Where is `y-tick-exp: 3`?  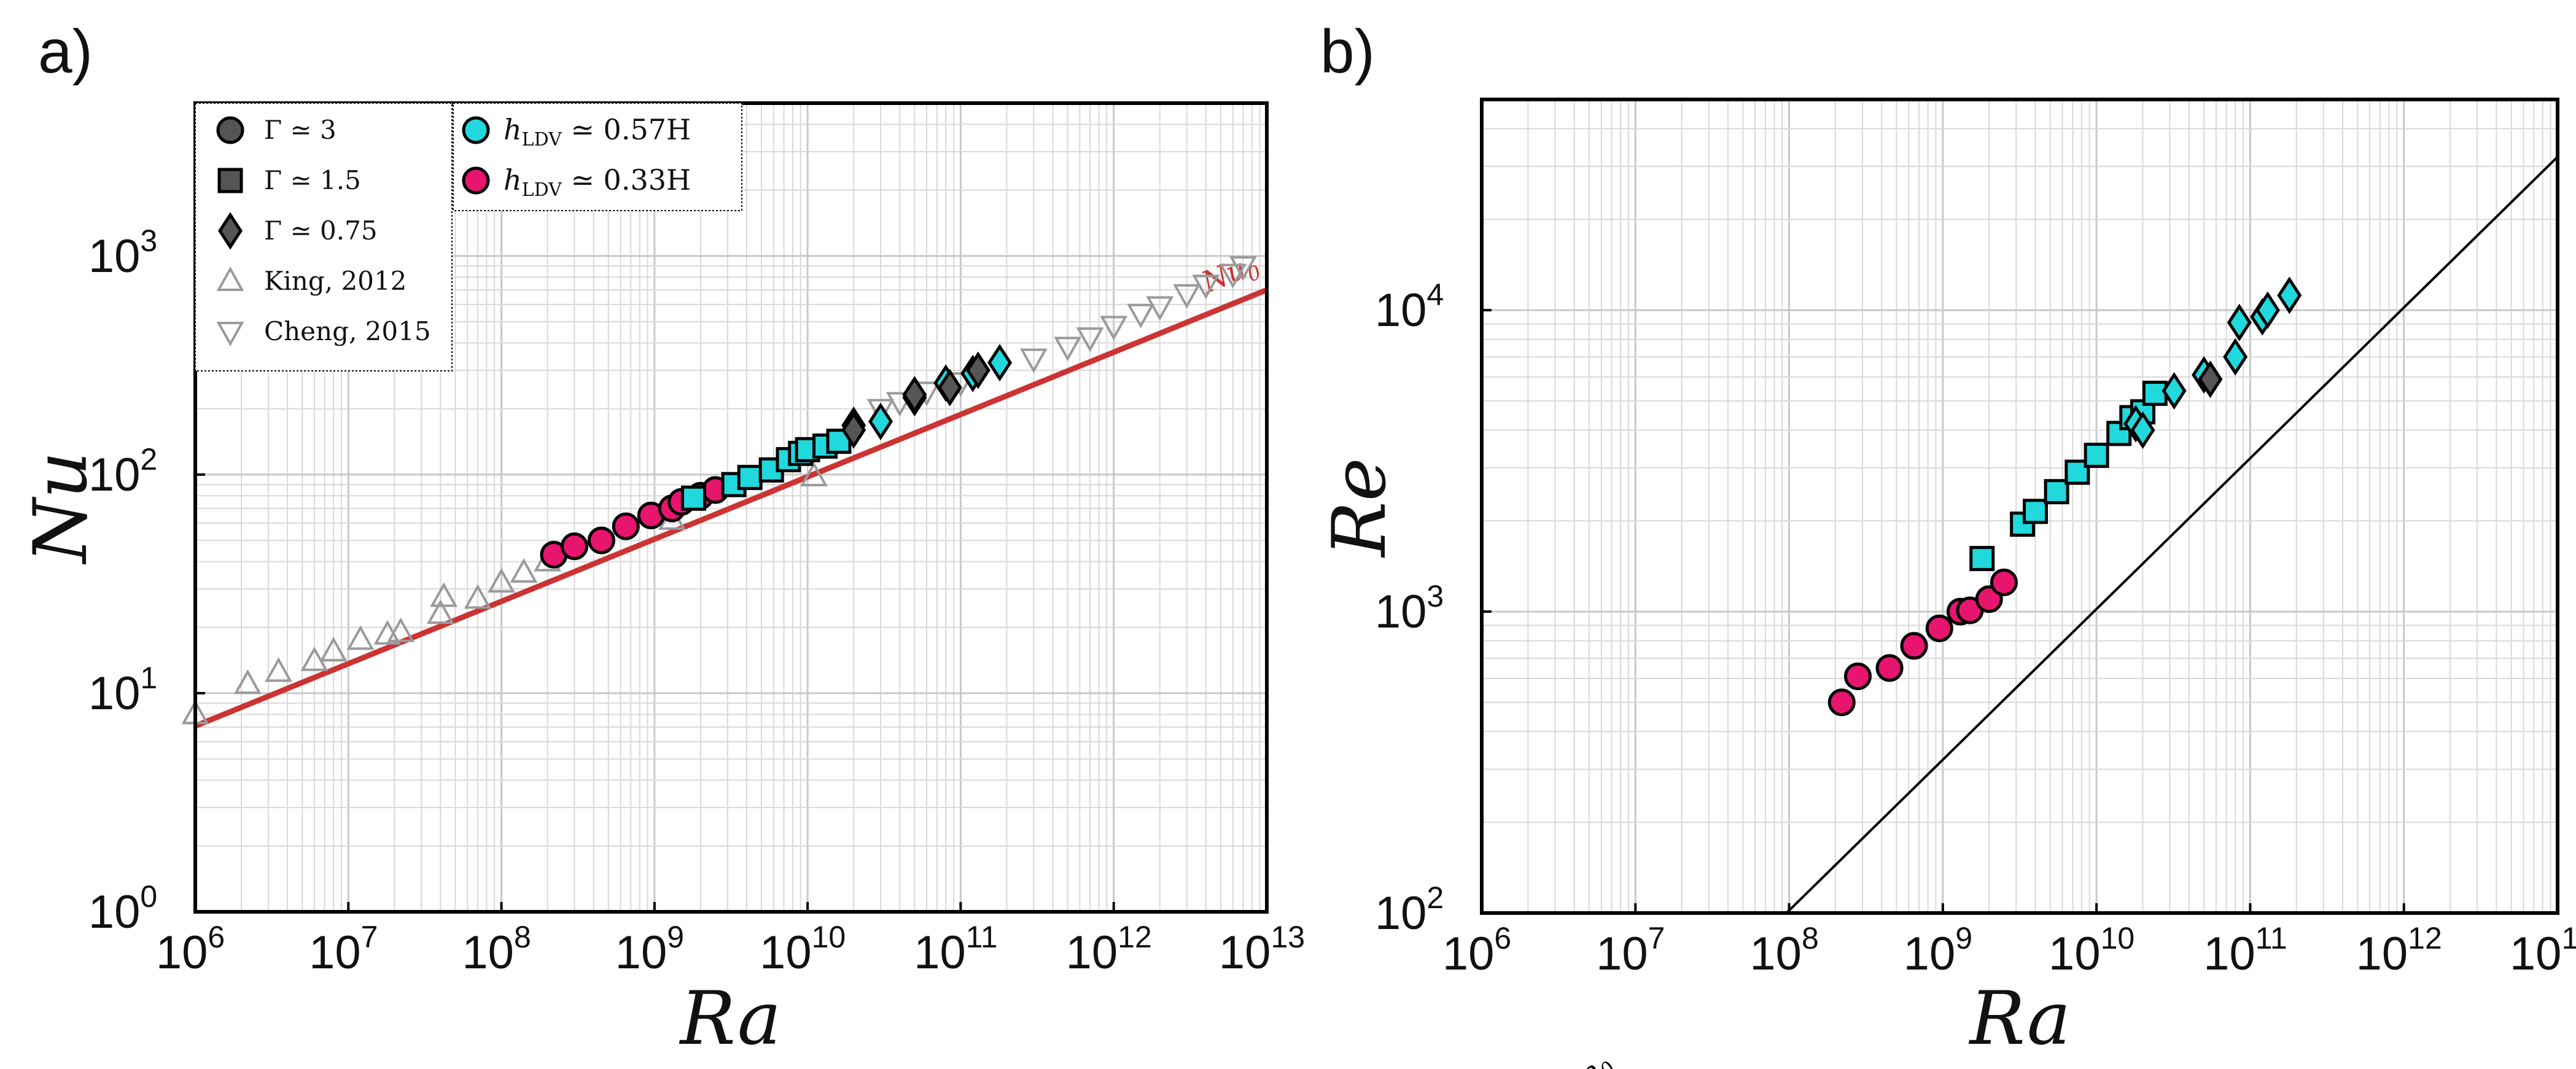 y-tick-exp: 3 is located at coordinates (148, 241).